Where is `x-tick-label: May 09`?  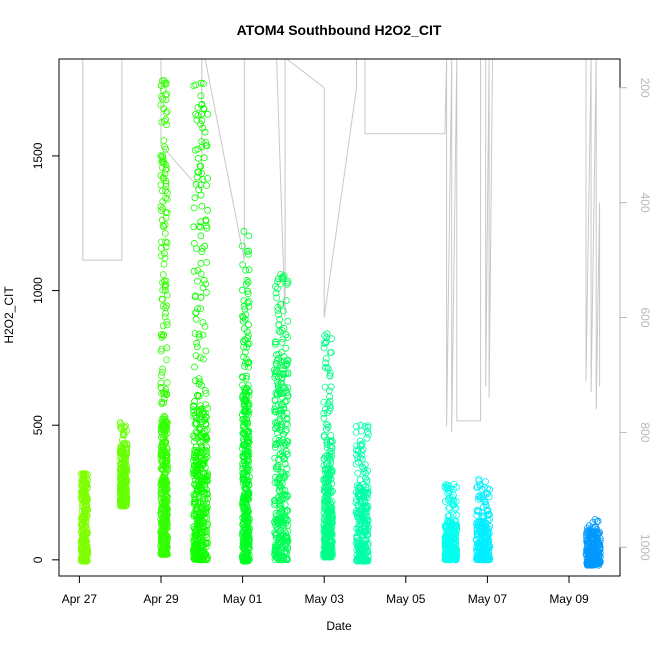 x-tick-label: May 09 is located at coordinates (569, 599).